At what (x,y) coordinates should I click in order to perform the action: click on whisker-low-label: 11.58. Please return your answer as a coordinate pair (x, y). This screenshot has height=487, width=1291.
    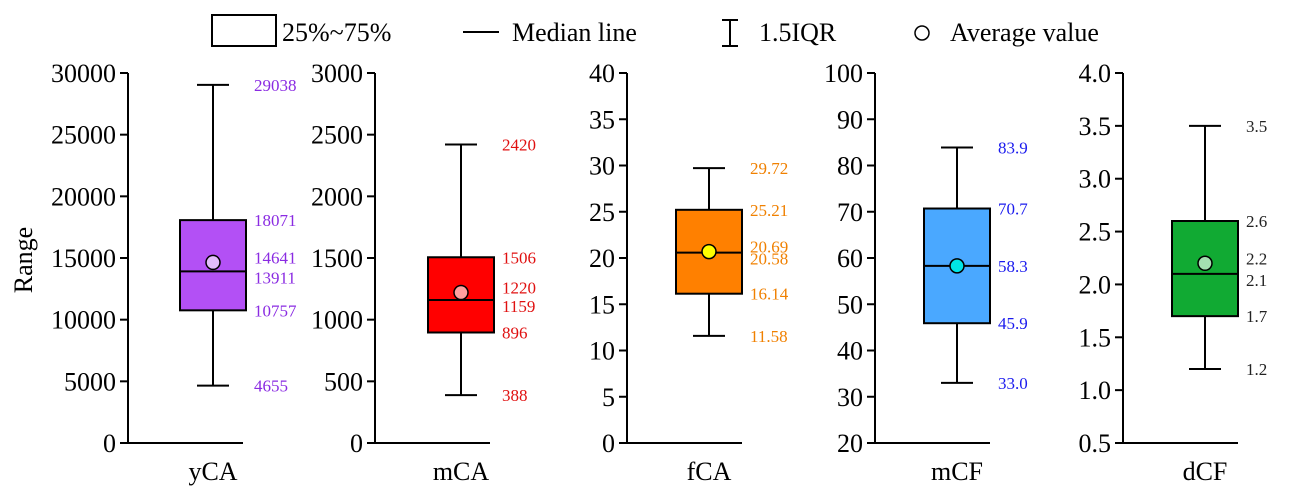
    Looking at the image, I should click on (769, 336).